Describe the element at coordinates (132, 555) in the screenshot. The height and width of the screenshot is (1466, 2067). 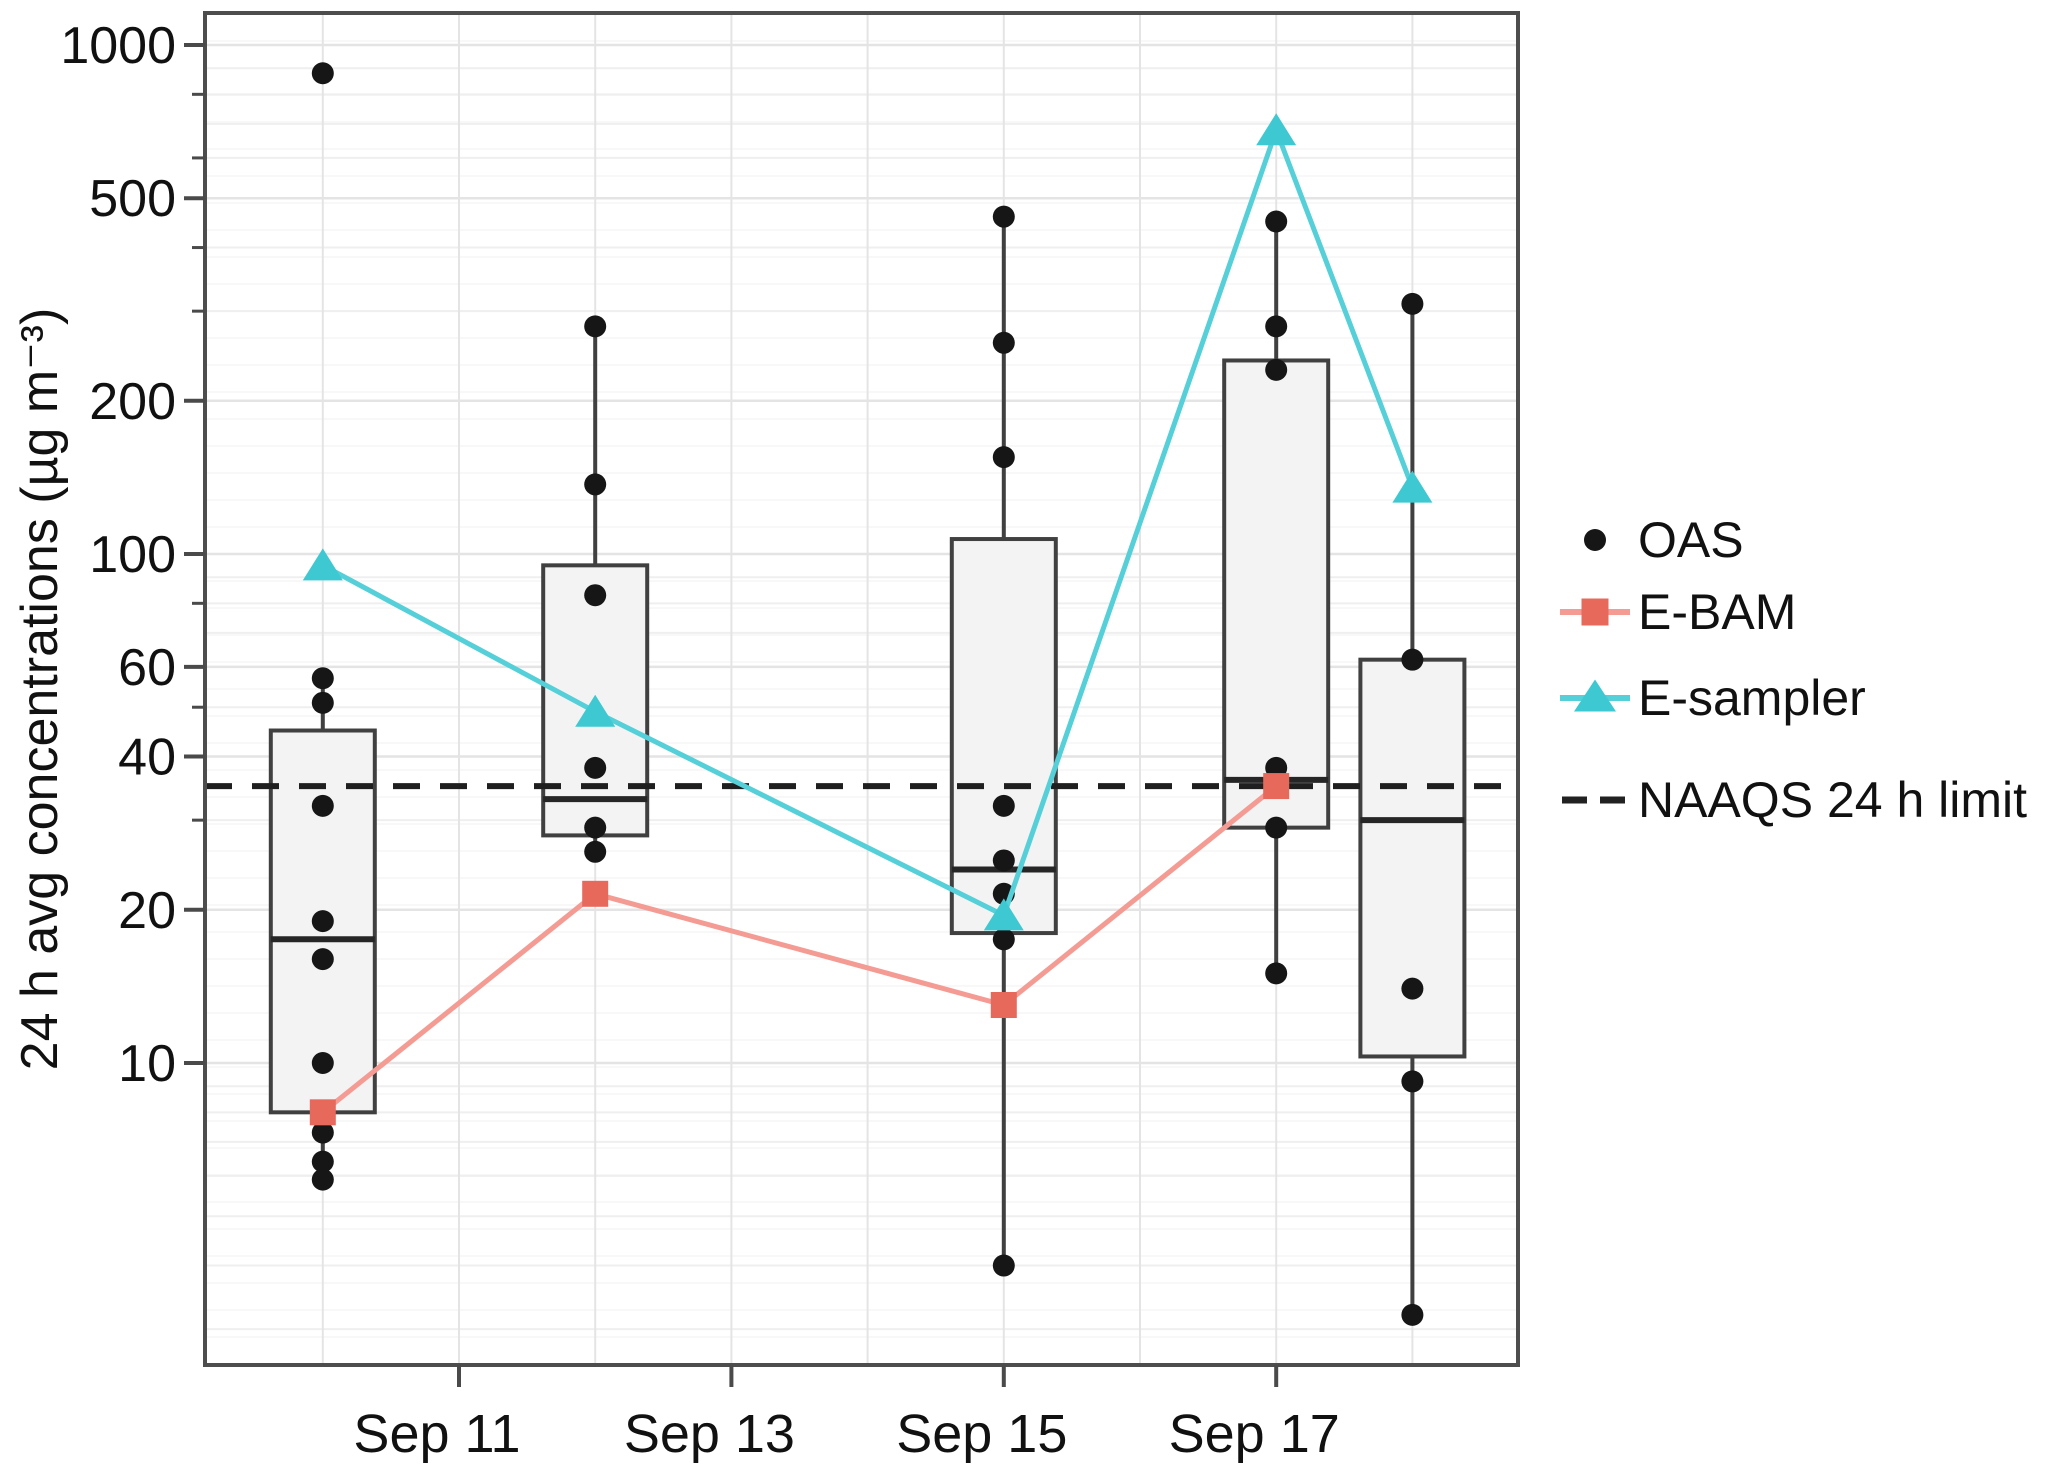
I see `y-tick-label: 100` at that location.